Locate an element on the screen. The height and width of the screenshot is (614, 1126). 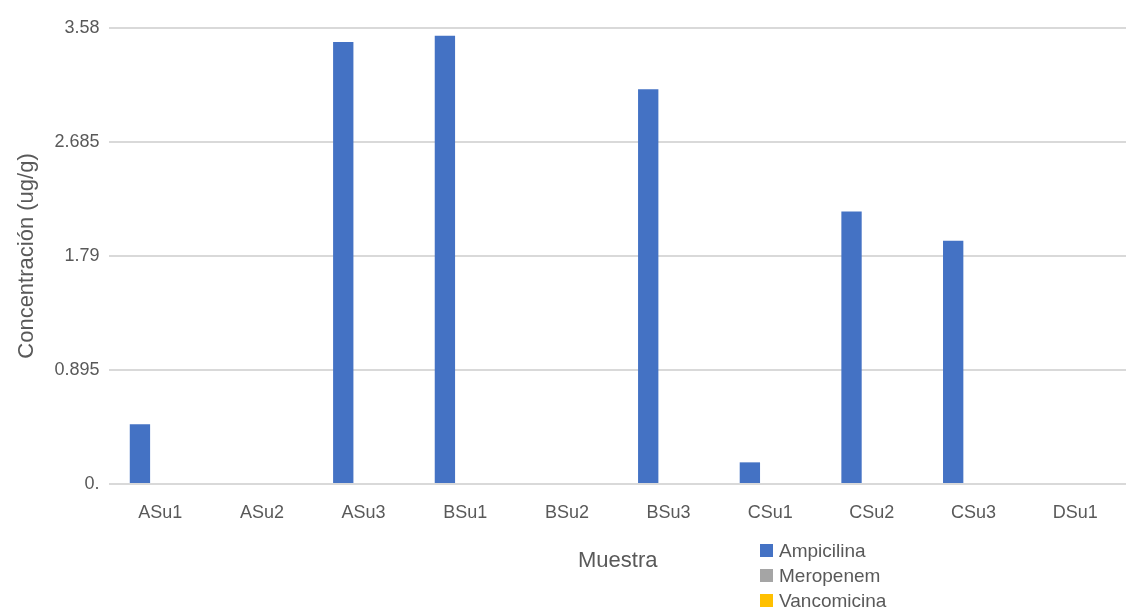
legend-label: Meropenem is located at coordinates (830, 576).